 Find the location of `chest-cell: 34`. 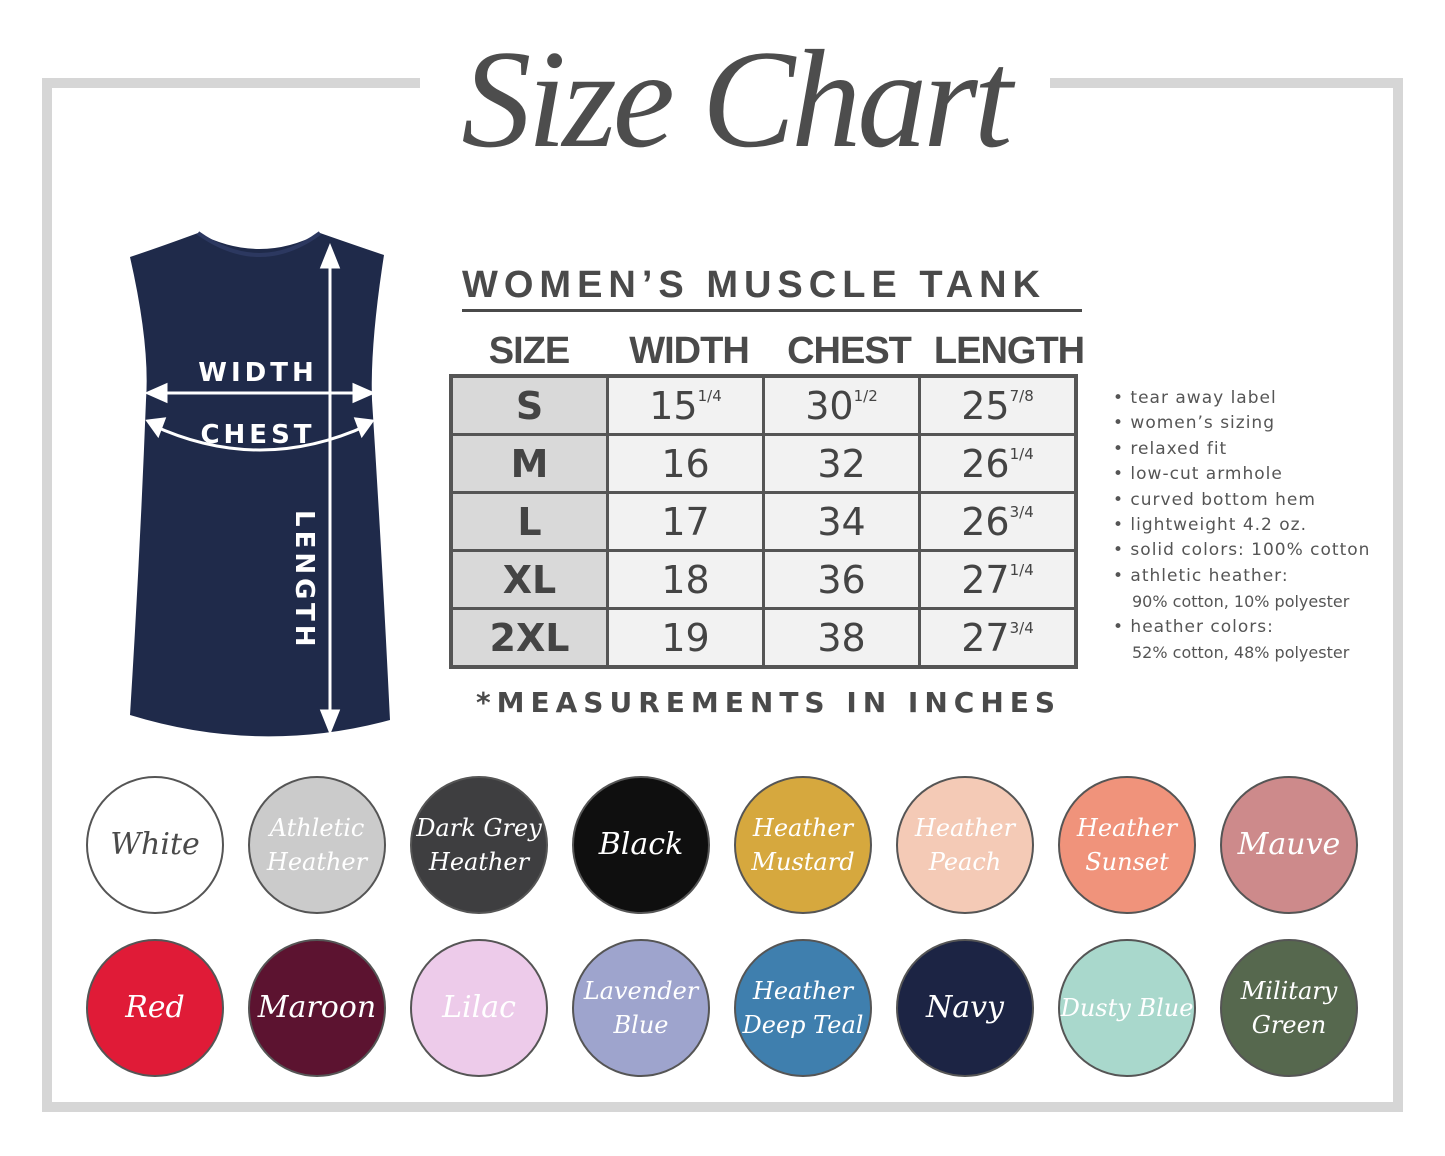

chest-cell: 34 is located at coordinates (841, 521).